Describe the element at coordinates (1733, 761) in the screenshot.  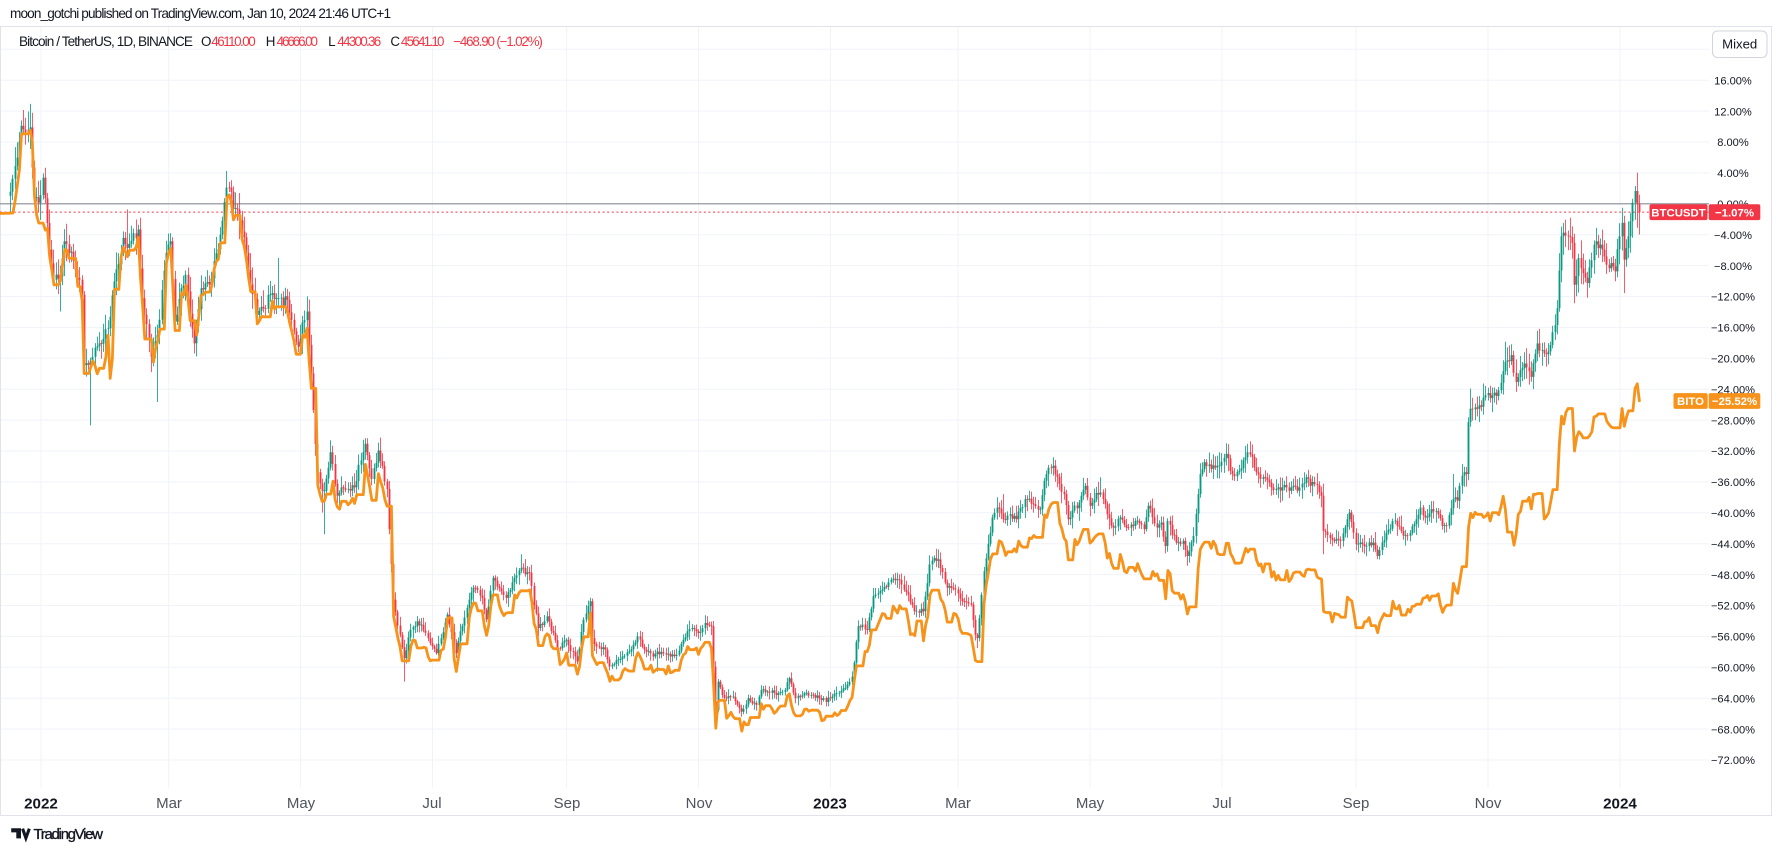
I see `svg-text: −72.00%` at that location.